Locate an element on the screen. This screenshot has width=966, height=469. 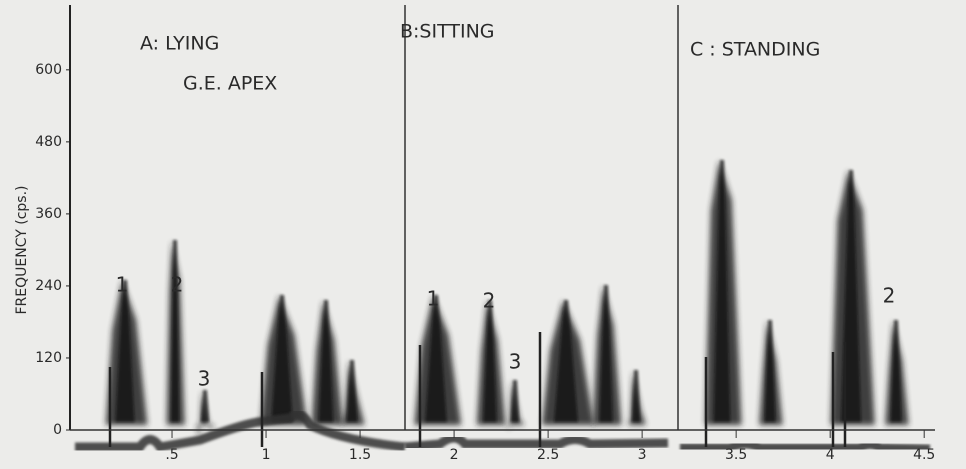
y-tick-label: 600 is located at coordinates (48, 70).